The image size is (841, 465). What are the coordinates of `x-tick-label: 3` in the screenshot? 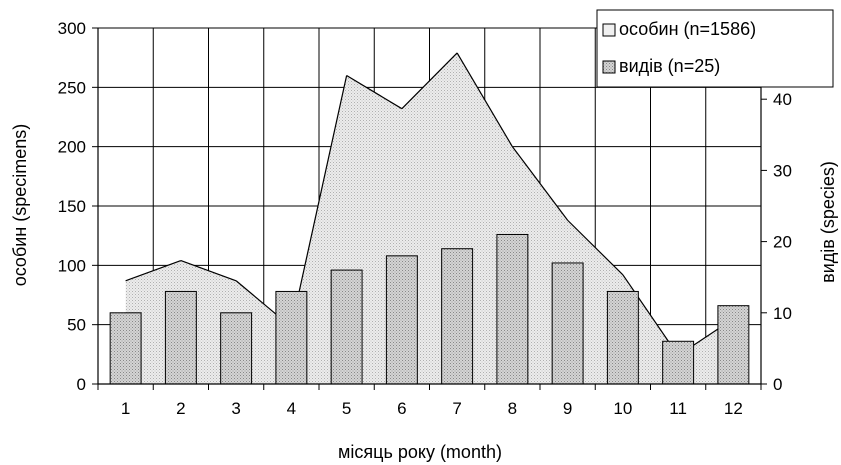 It's located at (235, 408).